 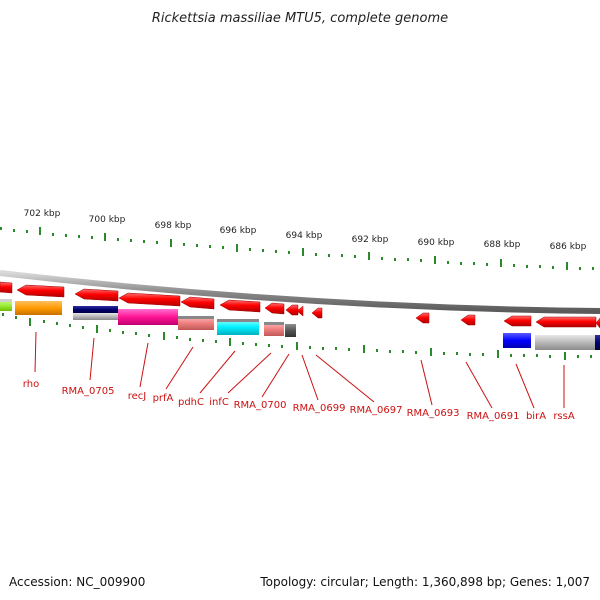 I want to click on scale-label: 686 kbp, so click(x=568, y=247).